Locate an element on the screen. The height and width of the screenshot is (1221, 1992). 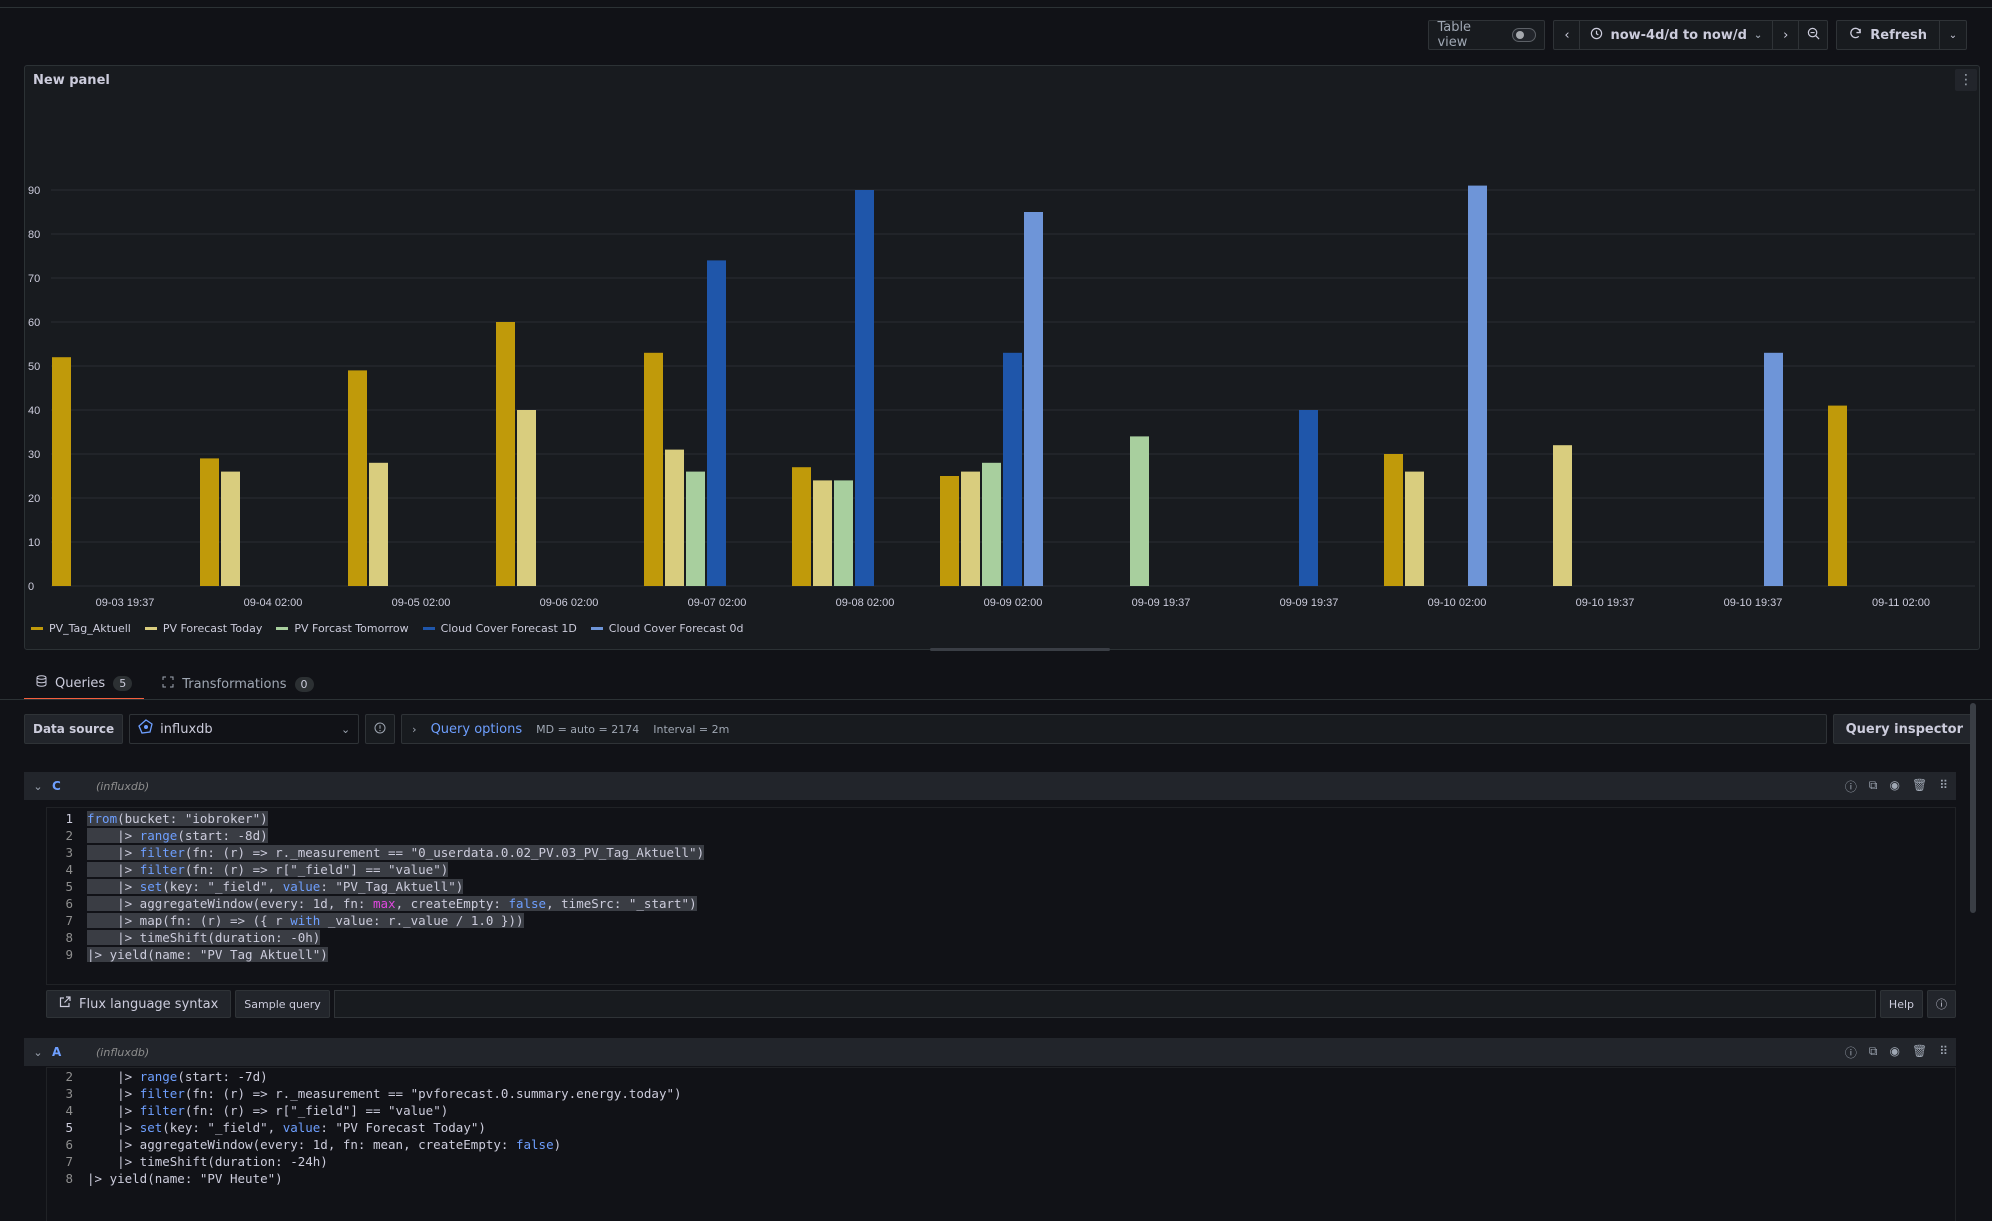
legend-item: Cloud Cover Forecast 1D is located at coordinates (499, 628).